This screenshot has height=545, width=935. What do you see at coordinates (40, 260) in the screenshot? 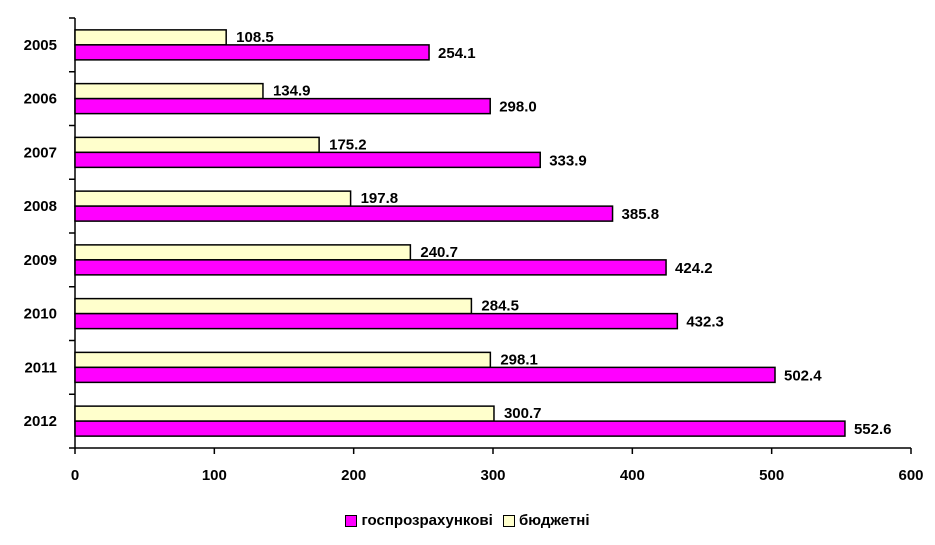
I see `category-label: 2009` at bounding box center [40, 260].